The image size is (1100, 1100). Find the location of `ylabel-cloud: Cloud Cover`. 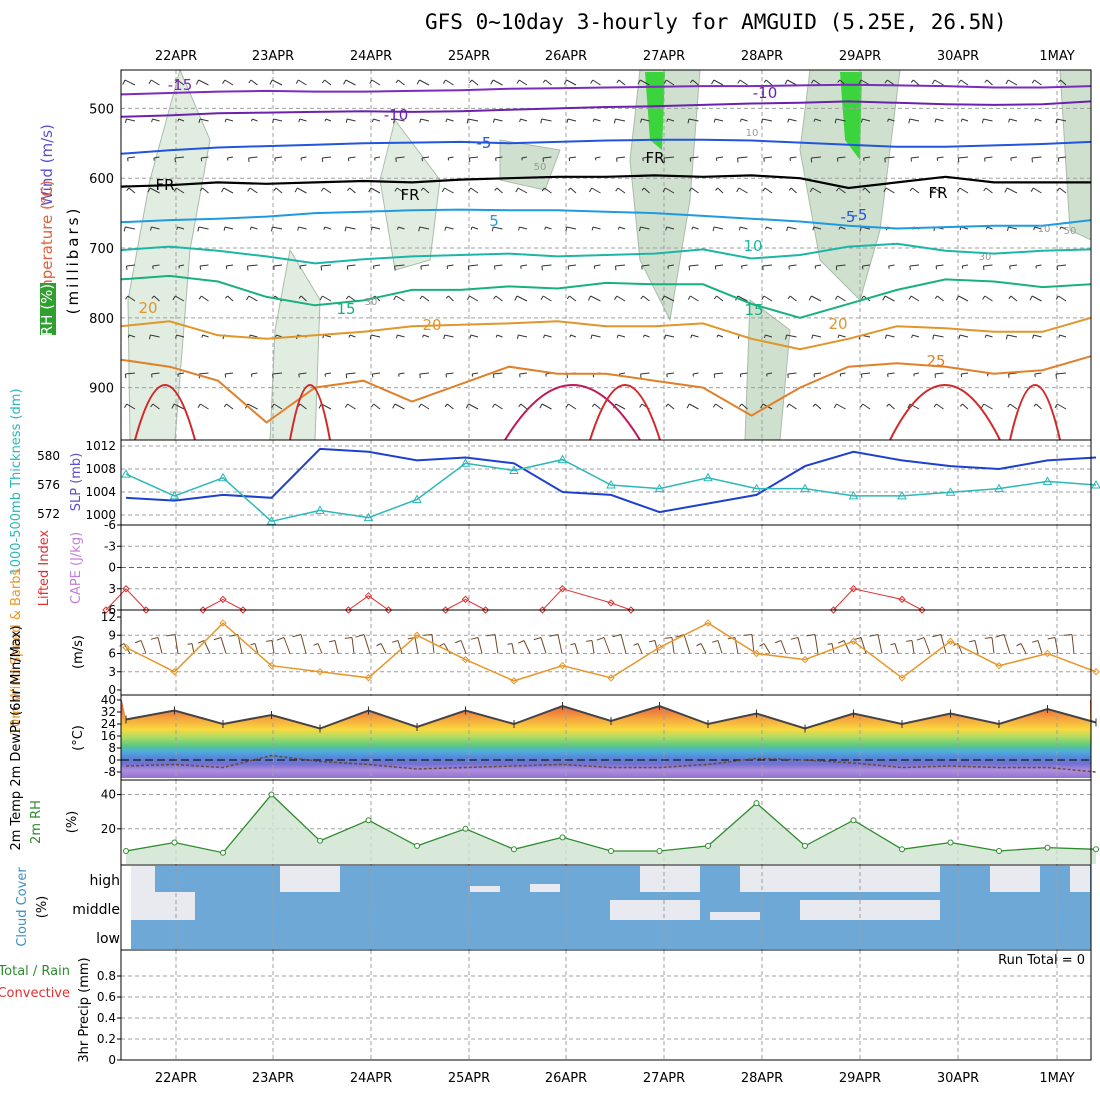

ylabel-cloud: Cloud Cover is located at coordinates (22, 907).